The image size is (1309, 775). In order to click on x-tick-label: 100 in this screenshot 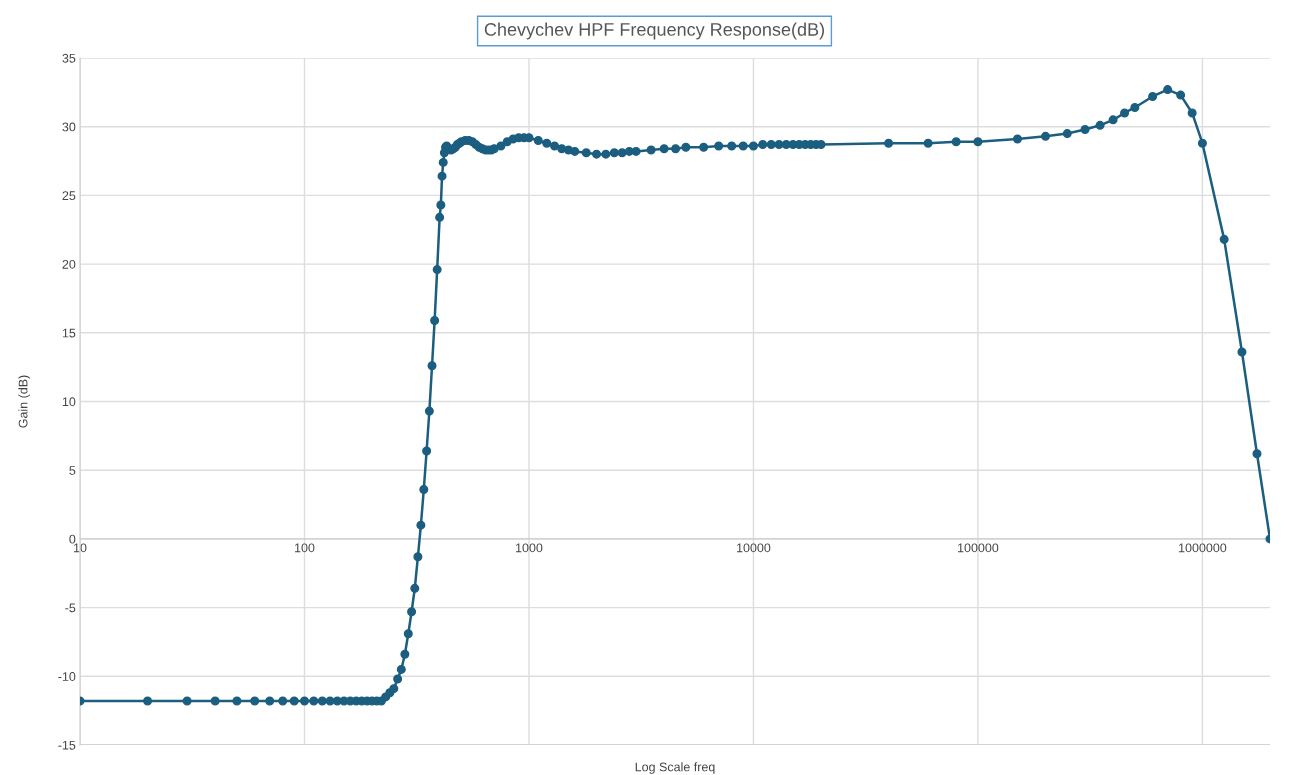, I will do `click(305, 548)`.